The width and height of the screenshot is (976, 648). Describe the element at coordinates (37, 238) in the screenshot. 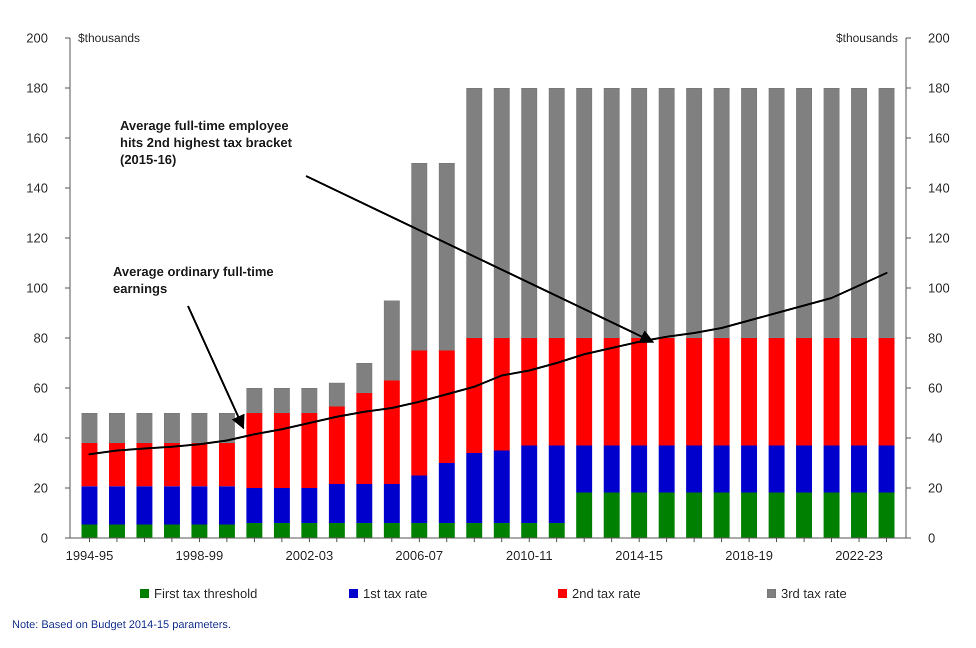

I see `y-tick-label: 120` at that location.